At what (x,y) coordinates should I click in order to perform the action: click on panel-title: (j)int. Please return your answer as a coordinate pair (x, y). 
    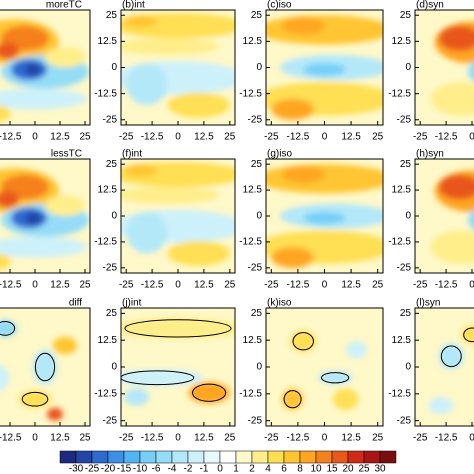
    Looking at the image, I should click on (132, 303).